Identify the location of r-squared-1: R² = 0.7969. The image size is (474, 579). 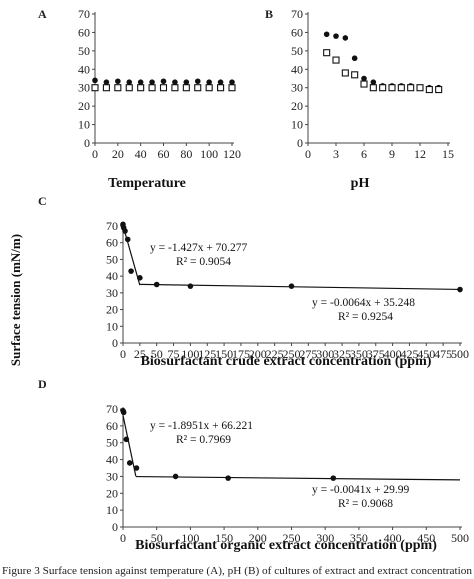
(203, 440).